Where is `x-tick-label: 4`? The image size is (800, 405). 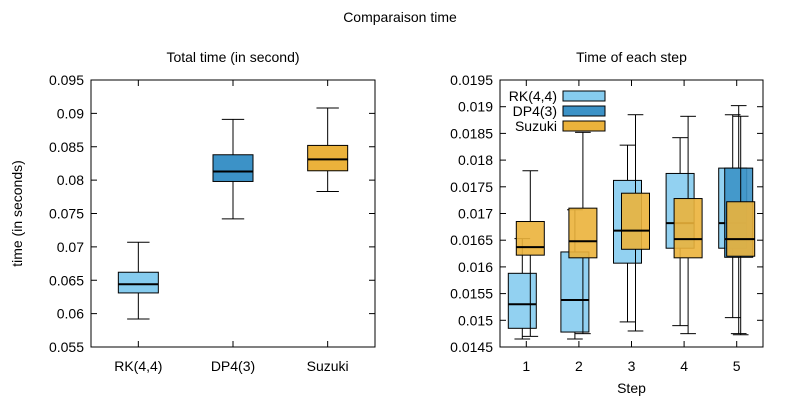 x-tick-label: 4 is located at coordinates (684, 366).